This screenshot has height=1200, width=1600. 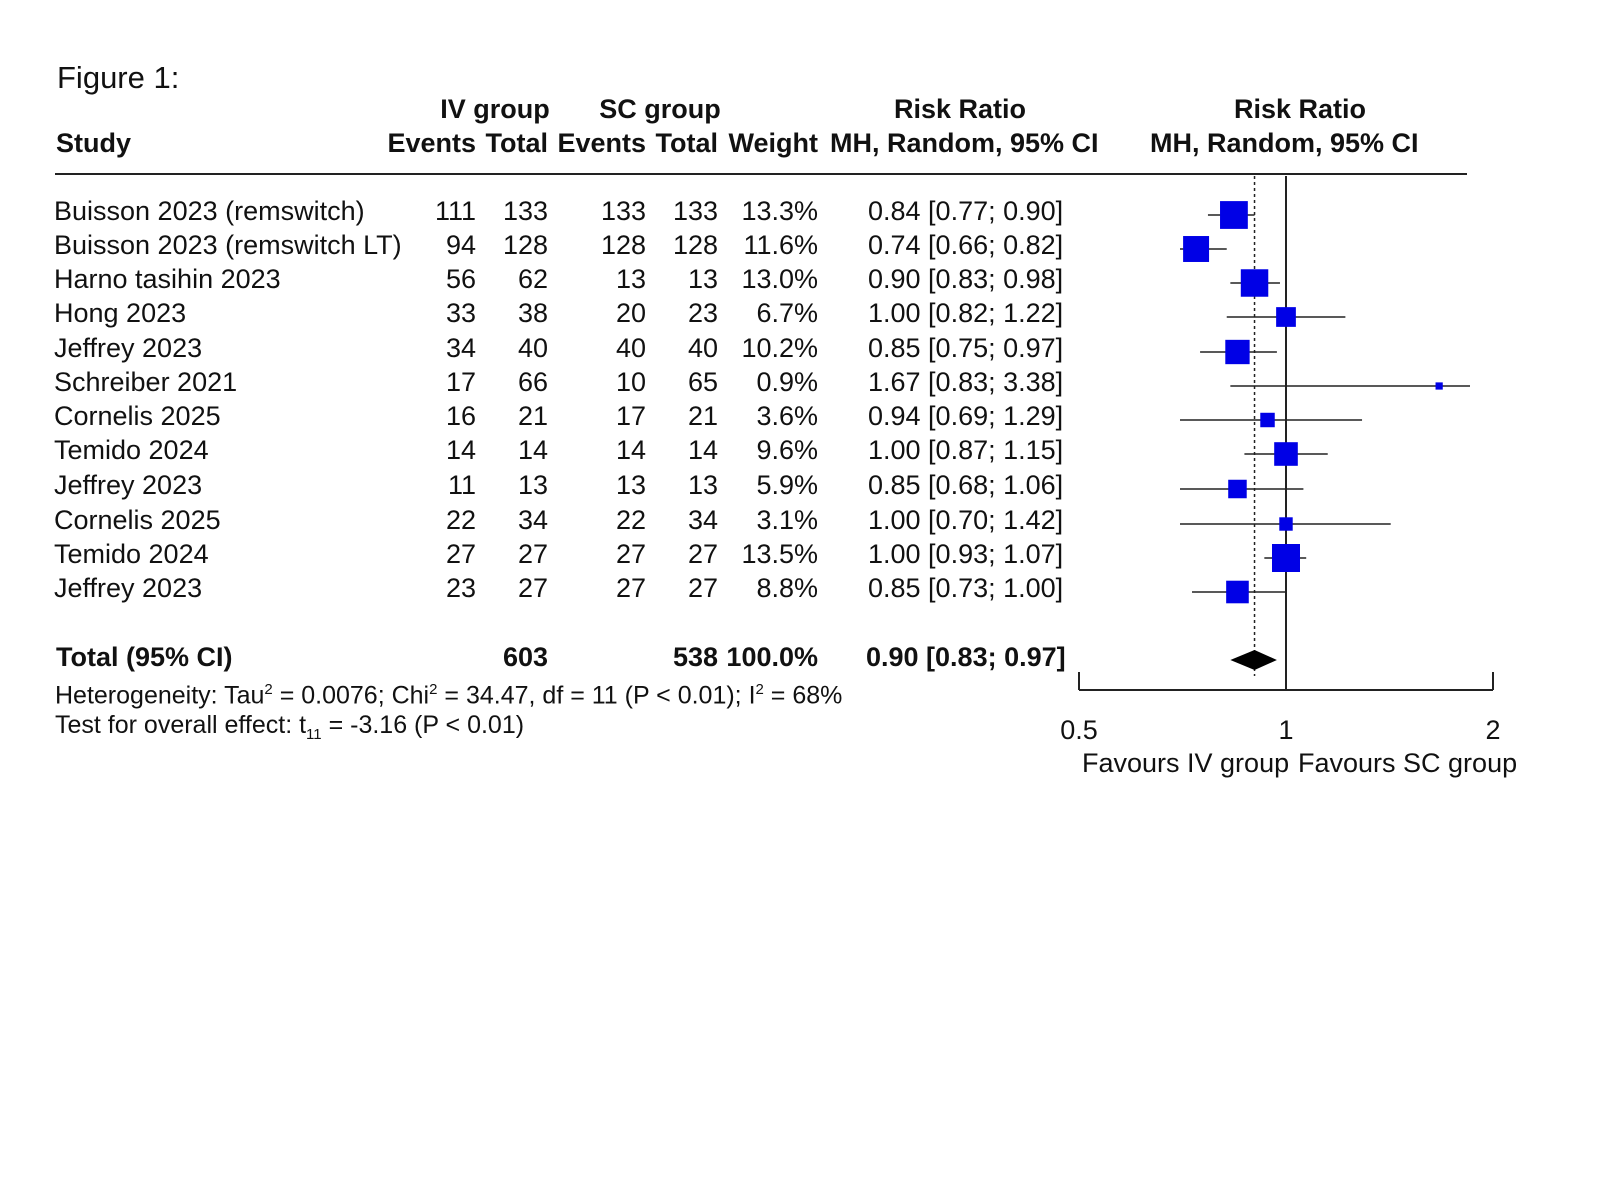 I want to click on weight: 13.0%, so click(x=779, y=279).